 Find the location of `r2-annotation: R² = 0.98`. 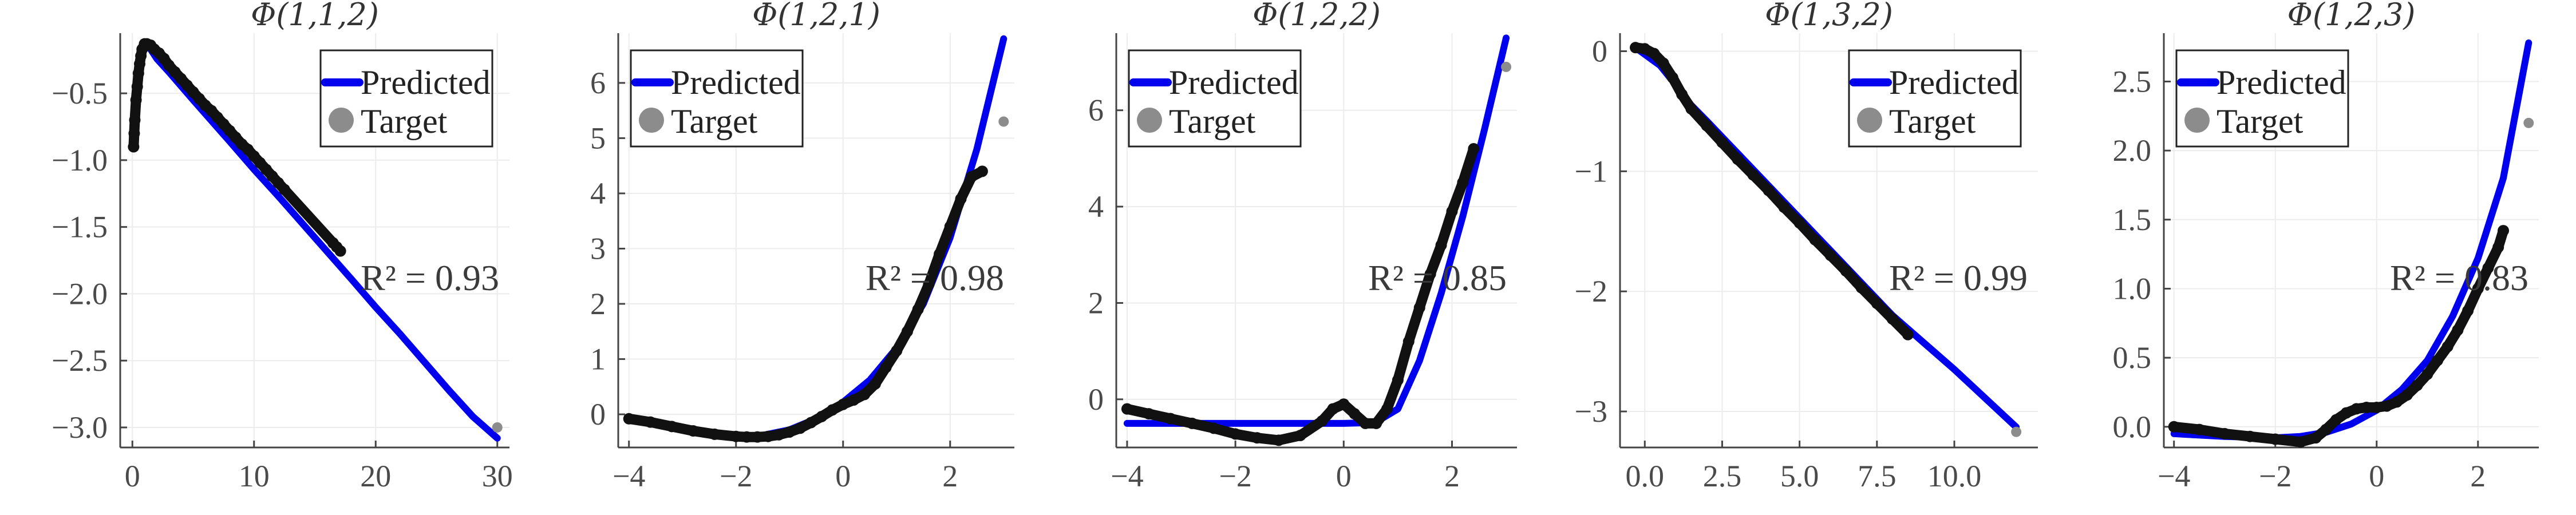

r2-annotation: R² = 0.98 is located at coordinates (935, 278).